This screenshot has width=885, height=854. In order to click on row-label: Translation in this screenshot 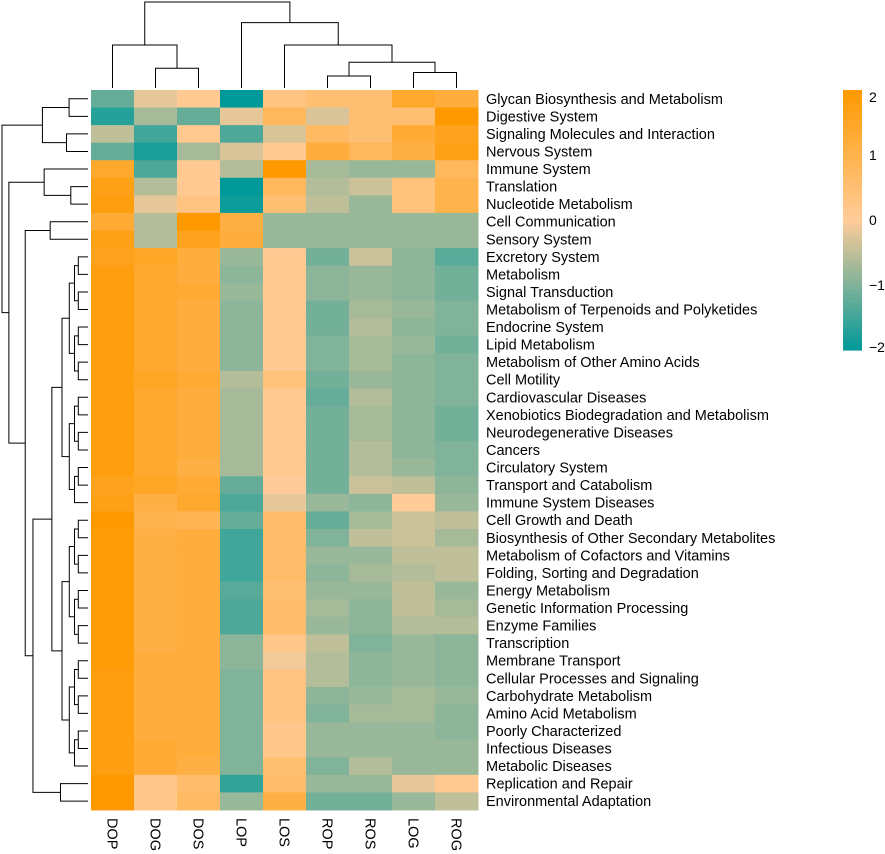, I will do `click(521, 188)`.